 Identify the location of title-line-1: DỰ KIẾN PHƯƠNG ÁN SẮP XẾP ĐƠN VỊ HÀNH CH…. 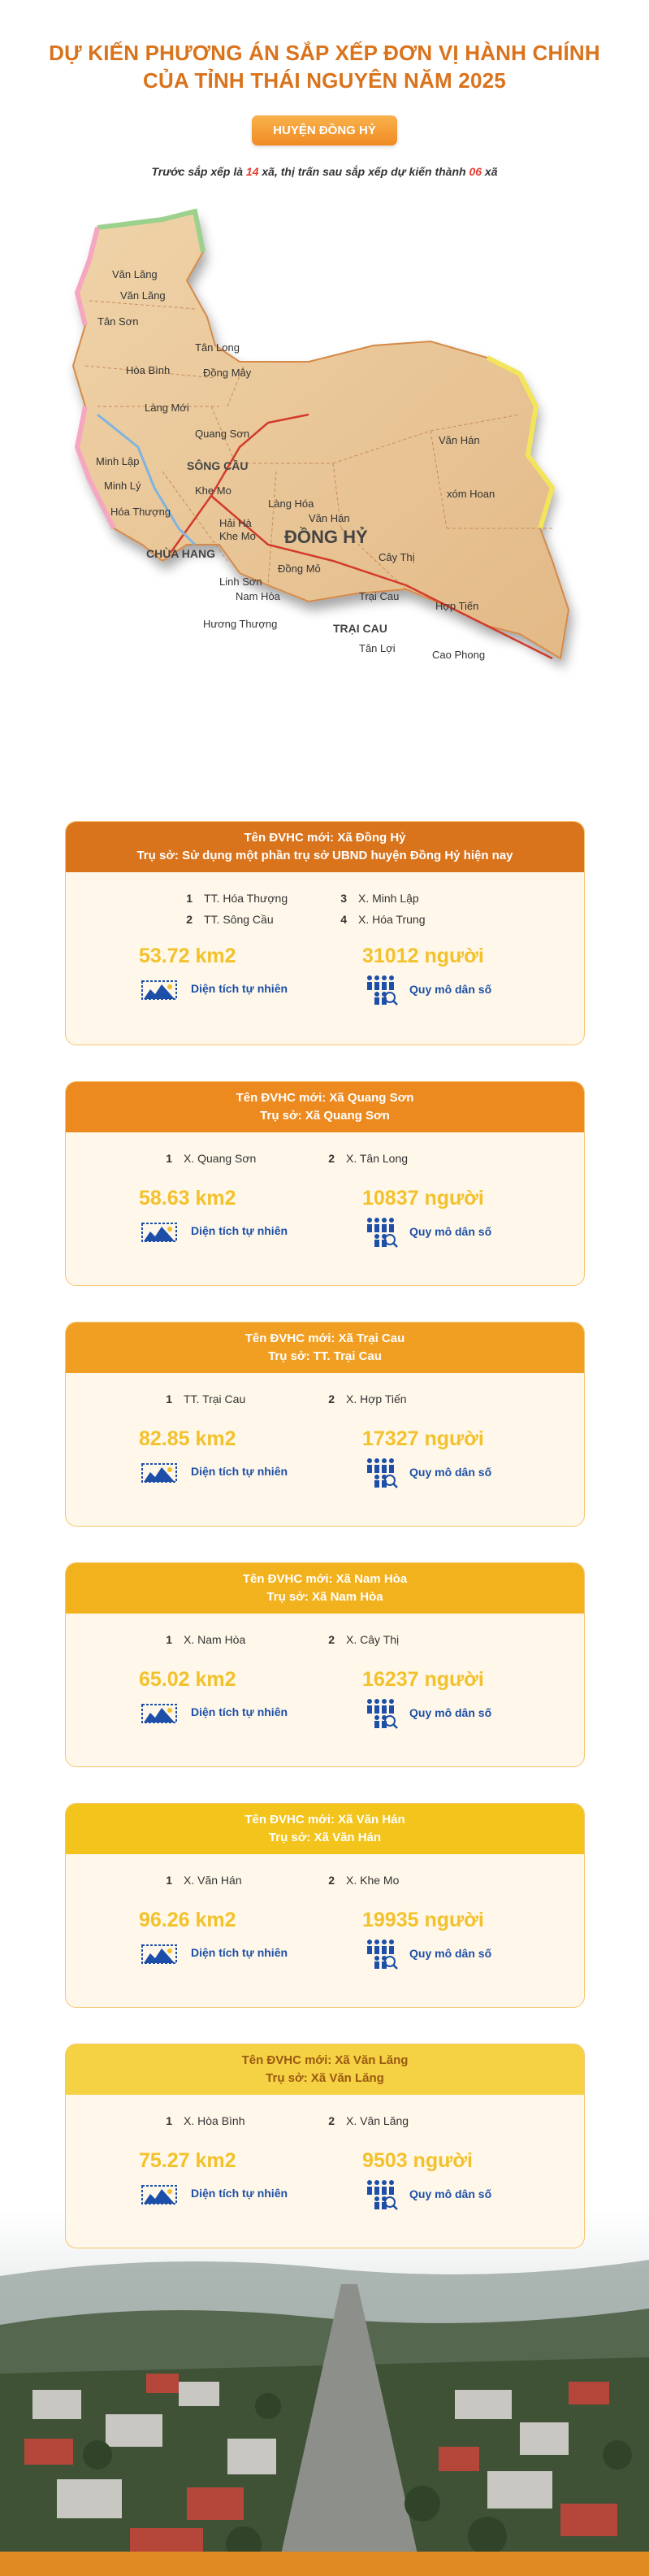
(325, 53).